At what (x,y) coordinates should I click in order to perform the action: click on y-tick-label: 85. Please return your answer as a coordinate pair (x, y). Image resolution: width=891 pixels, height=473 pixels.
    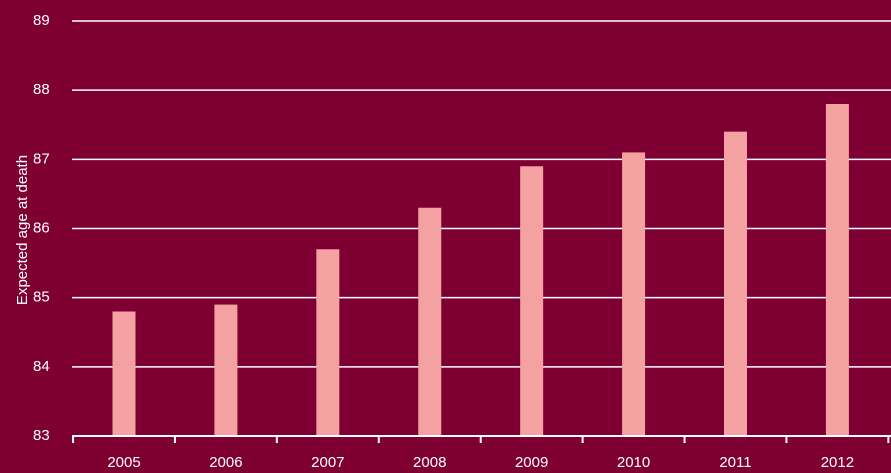
    Looking at the image, I should click on (41, 297).